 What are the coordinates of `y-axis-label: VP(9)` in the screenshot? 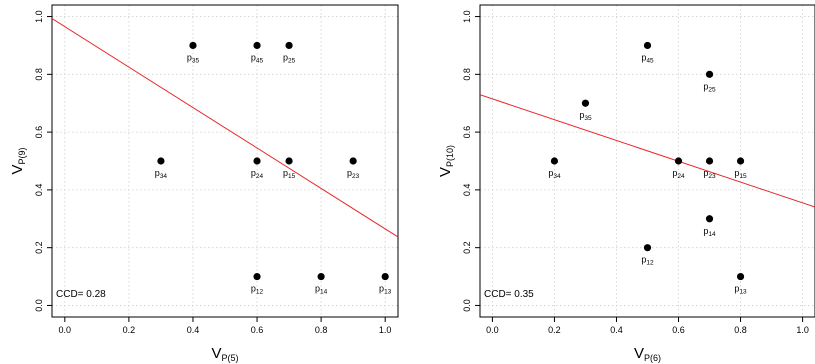 It's located at (18, 160).